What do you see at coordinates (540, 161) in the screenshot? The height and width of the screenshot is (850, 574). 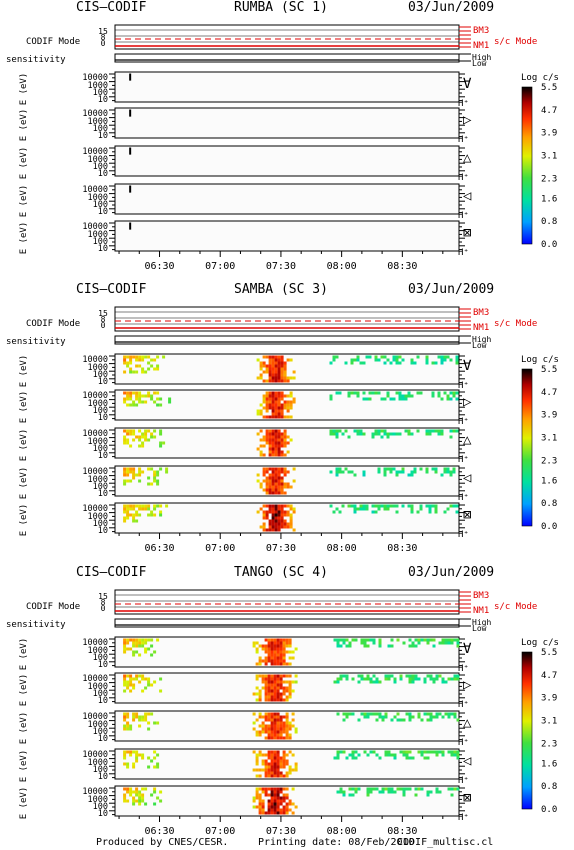 I see `colorbar: Log c/s5.54.73.93.12.31.60.80.0` at bounding box center [540, 161].